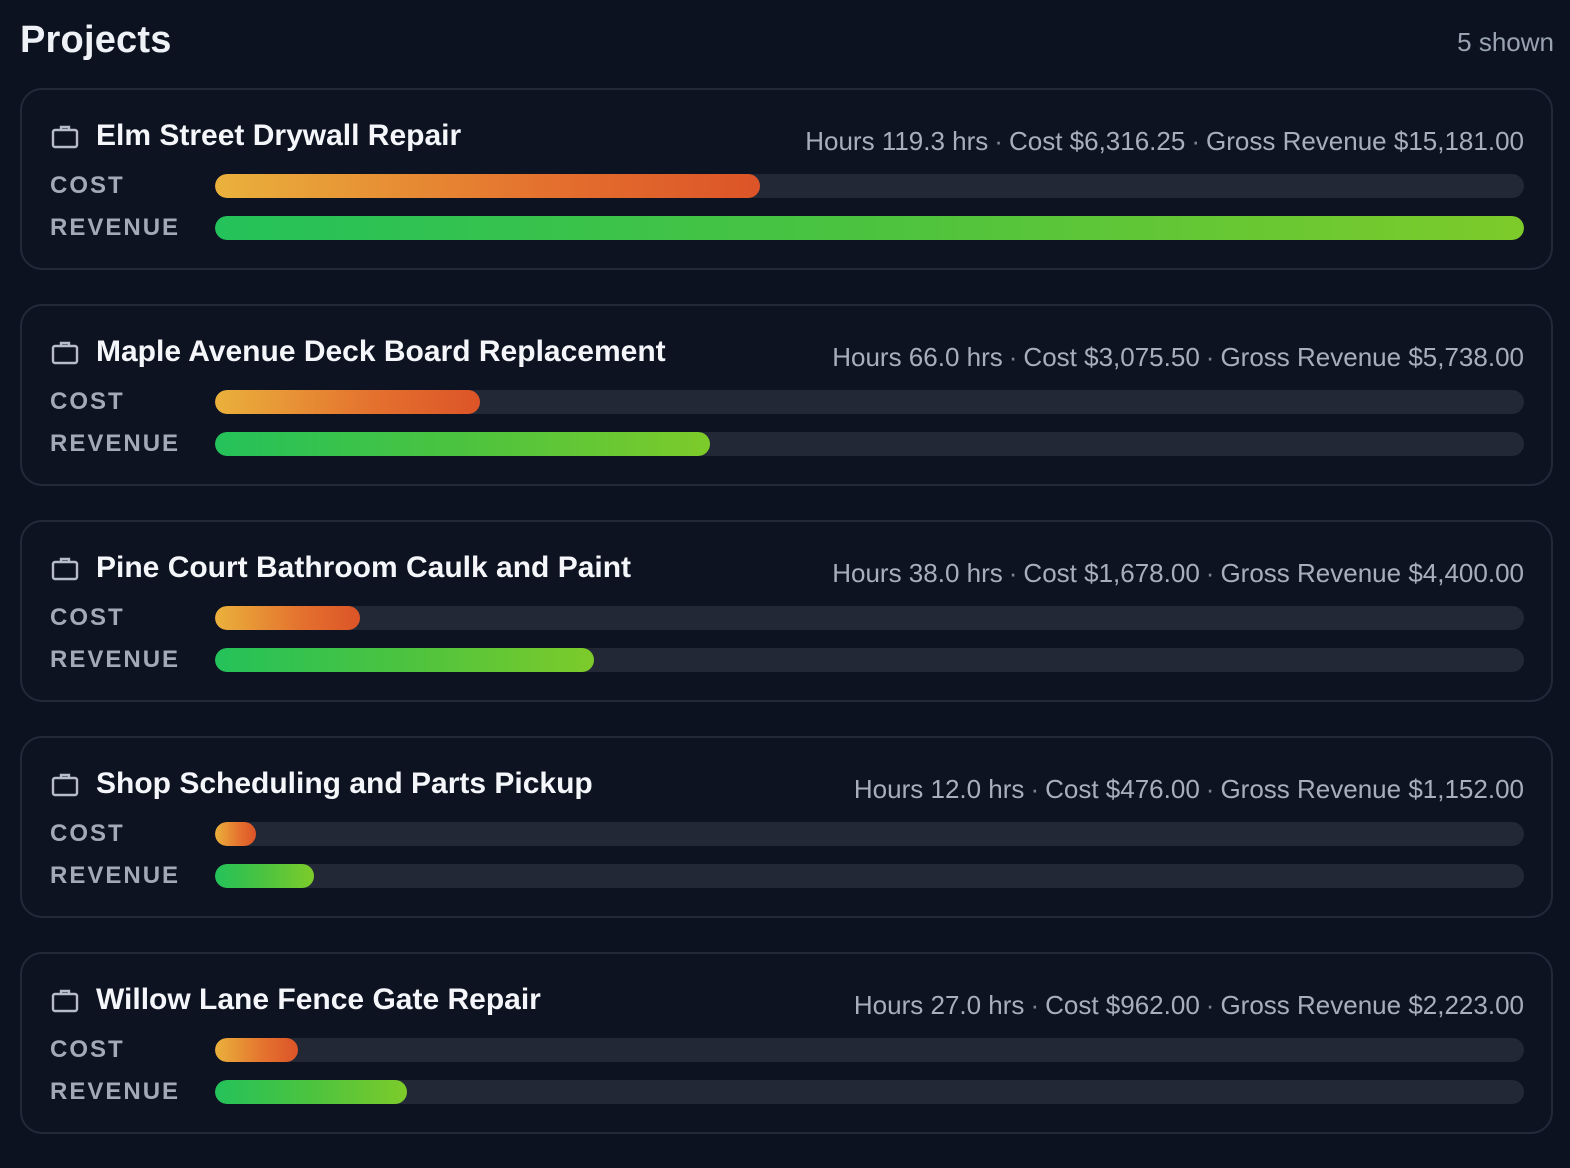 The height and width of the screenshot is (1168, 1570). What do you see at coordinates (1372, 788) in the screenshot?
I see `project-revenue: Gross Revenue $1,152.00` at bounding box center [1372, 788].